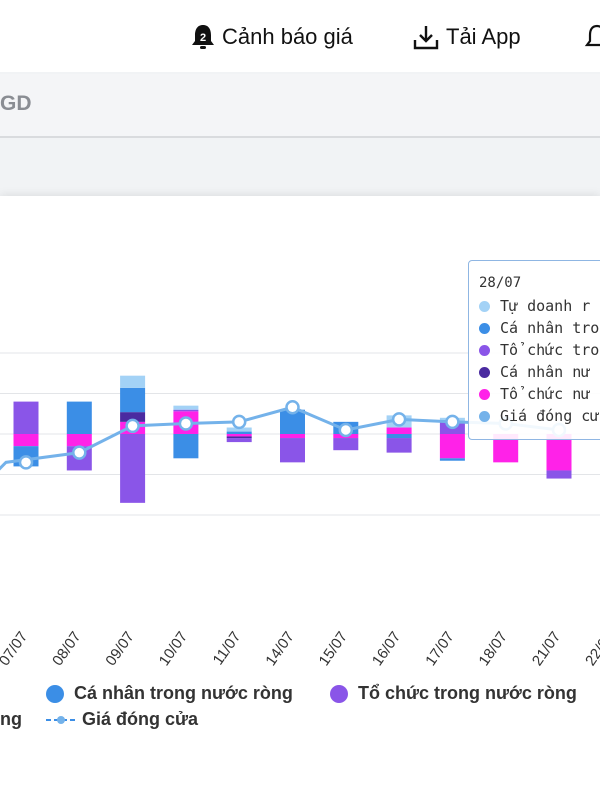 The height and width of the screenshot is (800, 600). Describe the element at coordinates (467, 693) in the screenshot. I see `legend-label: Tổ chức trong nước ròng` at that location.